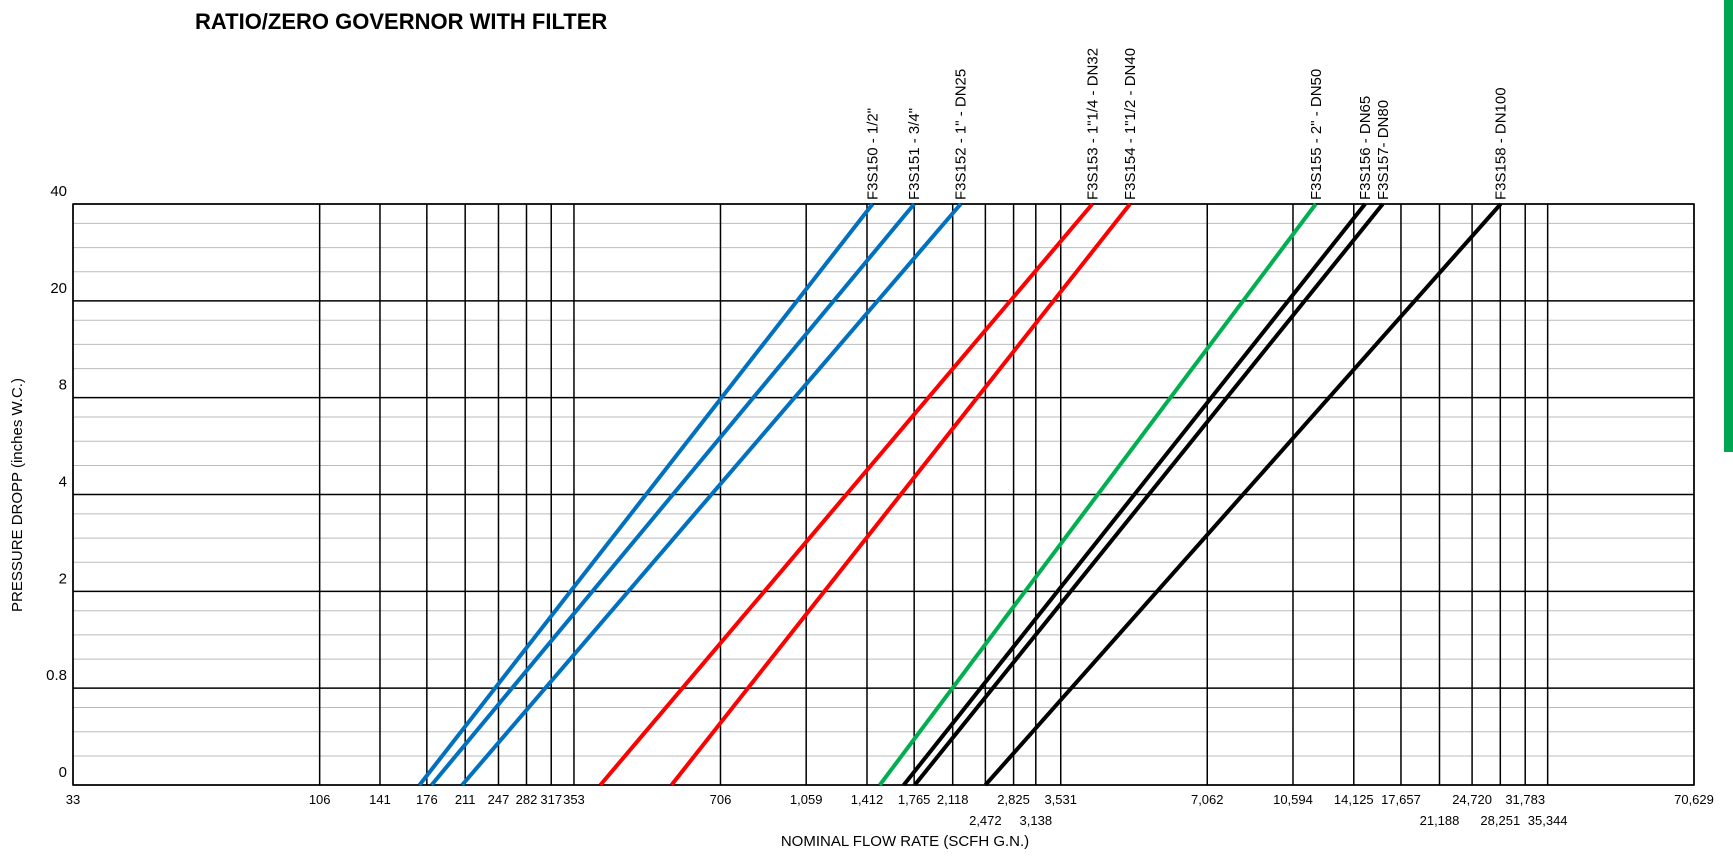  What do you see at coordinates (1694, 799) in the screenshot?
I see `x-tick-label: 70,629` at bounding box center [1694, 799].